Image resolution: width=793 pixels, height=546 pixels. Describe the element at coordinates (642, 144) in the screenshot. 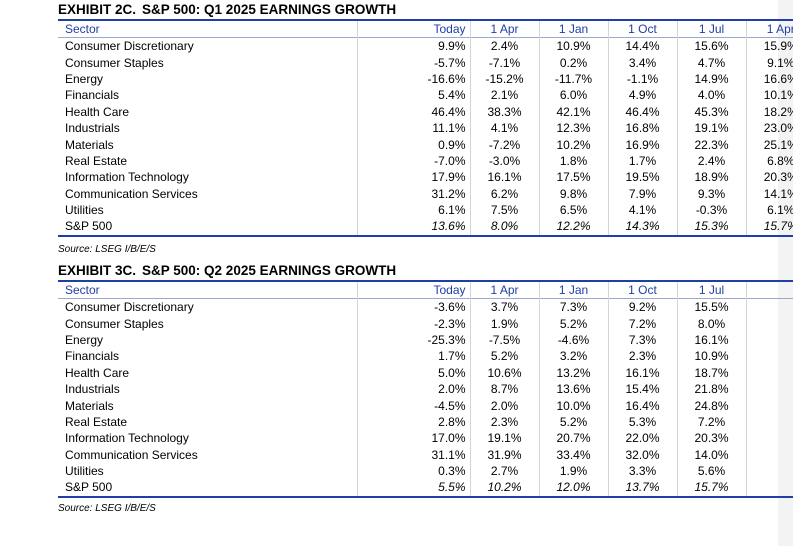

I see `growth-cell: 16.9%` at that location.